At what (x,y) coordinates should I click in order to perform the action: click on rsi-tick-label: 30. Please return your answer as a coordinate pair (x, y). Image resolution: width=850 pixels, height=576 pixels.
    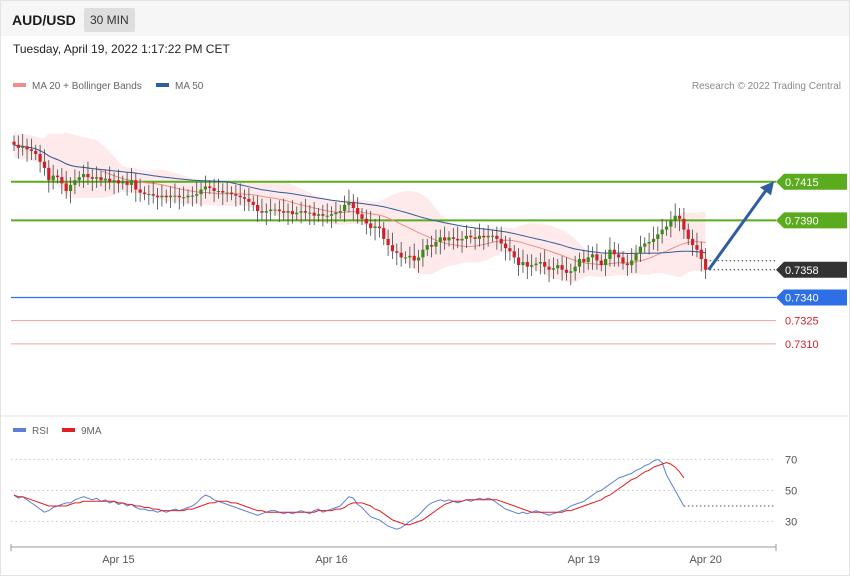
    Looking at the image, I should click on (791, 522).